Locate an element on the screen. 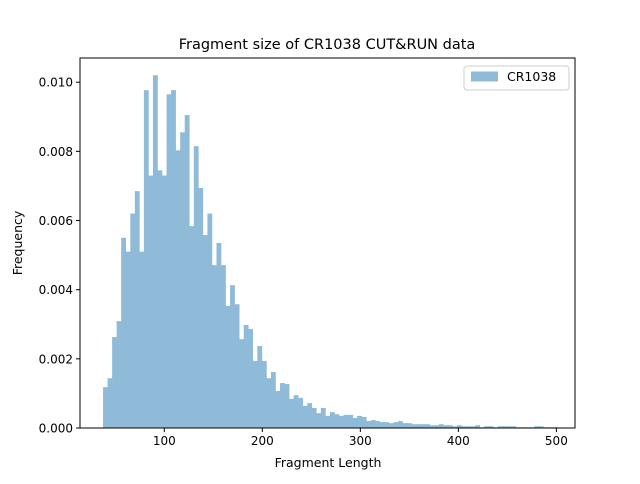 Image resolution: width=640 pixels, height=484 pixels. legend-label: CR1038 is located at coordinates (531, 76).